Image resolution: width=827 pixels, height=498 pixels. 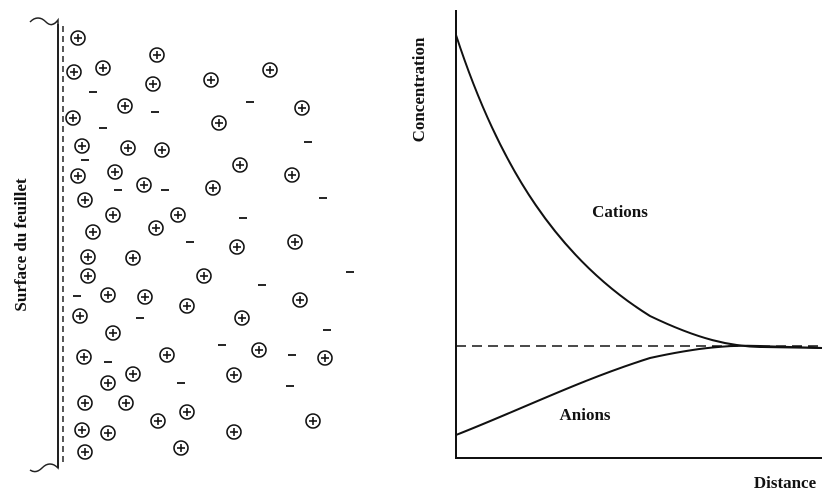 What do you see at coordinates (785, 482) in the screenshot?
I see `x-axis-label: Distance` at bounding box center [785, 482].